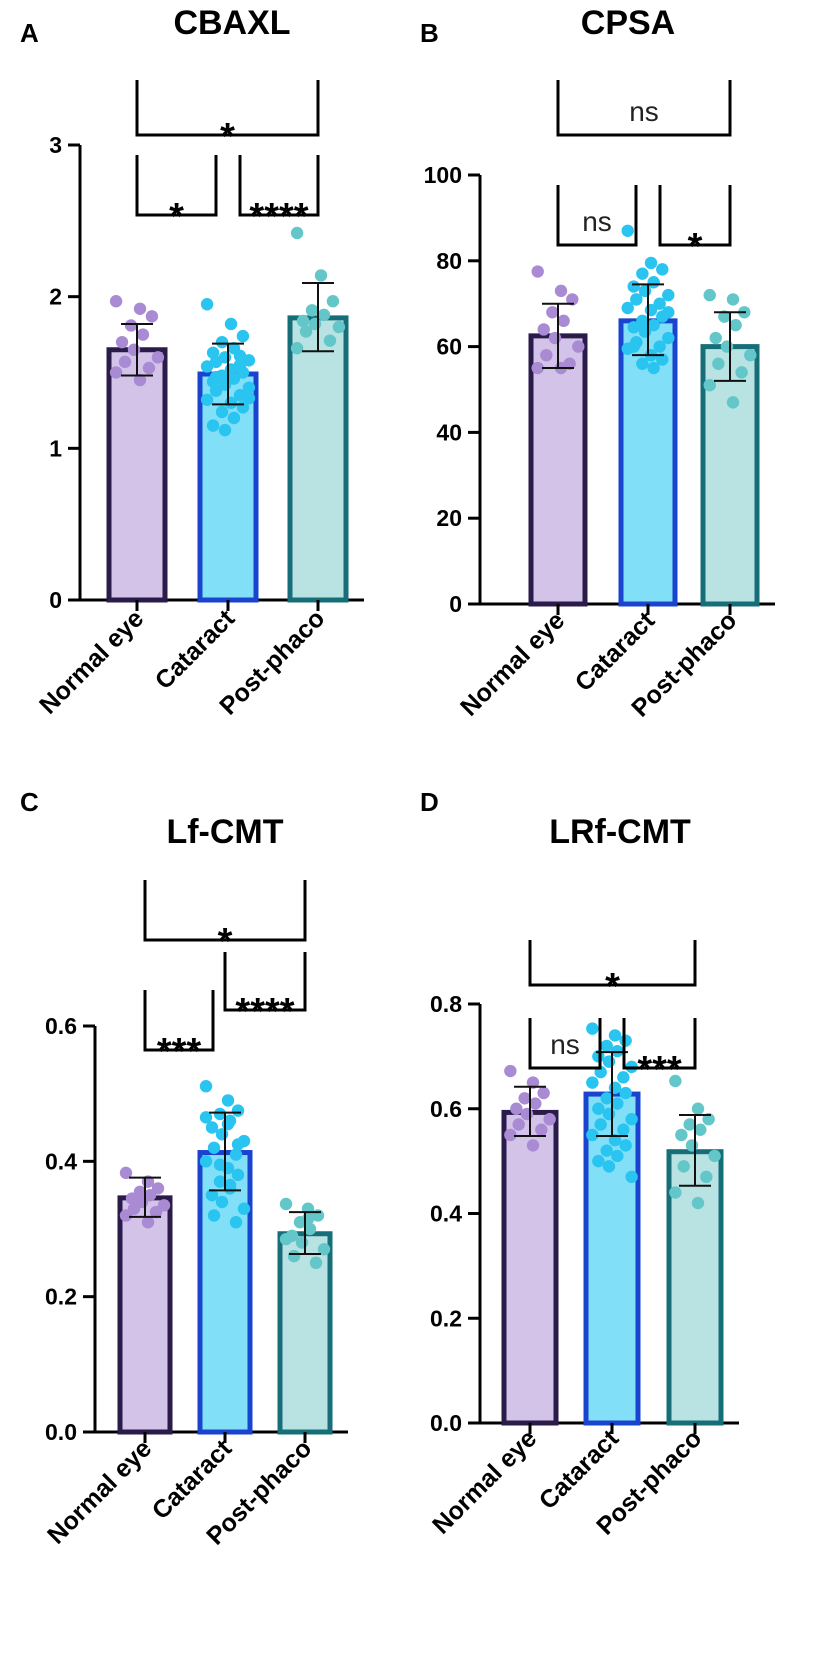  Describe the element at coordinates (231, 23) in the screenshot. I see `chart-title: CBAXL` at that location.